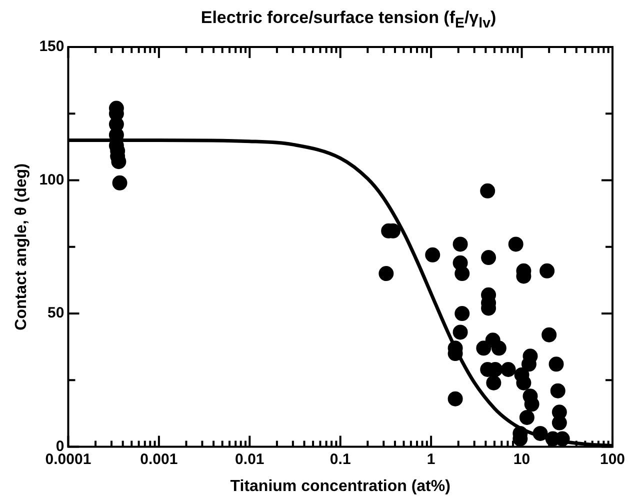  Describe the element at coordinates (340, 459) in the screenshot. I see `x-tick-label: 0.1` at that location.